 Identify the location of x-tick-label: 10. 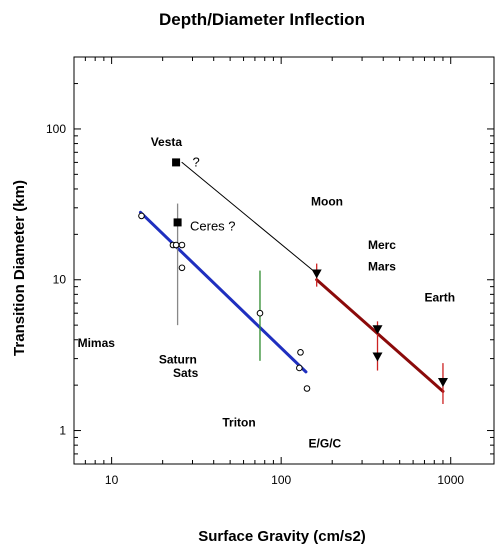
(112, 480).